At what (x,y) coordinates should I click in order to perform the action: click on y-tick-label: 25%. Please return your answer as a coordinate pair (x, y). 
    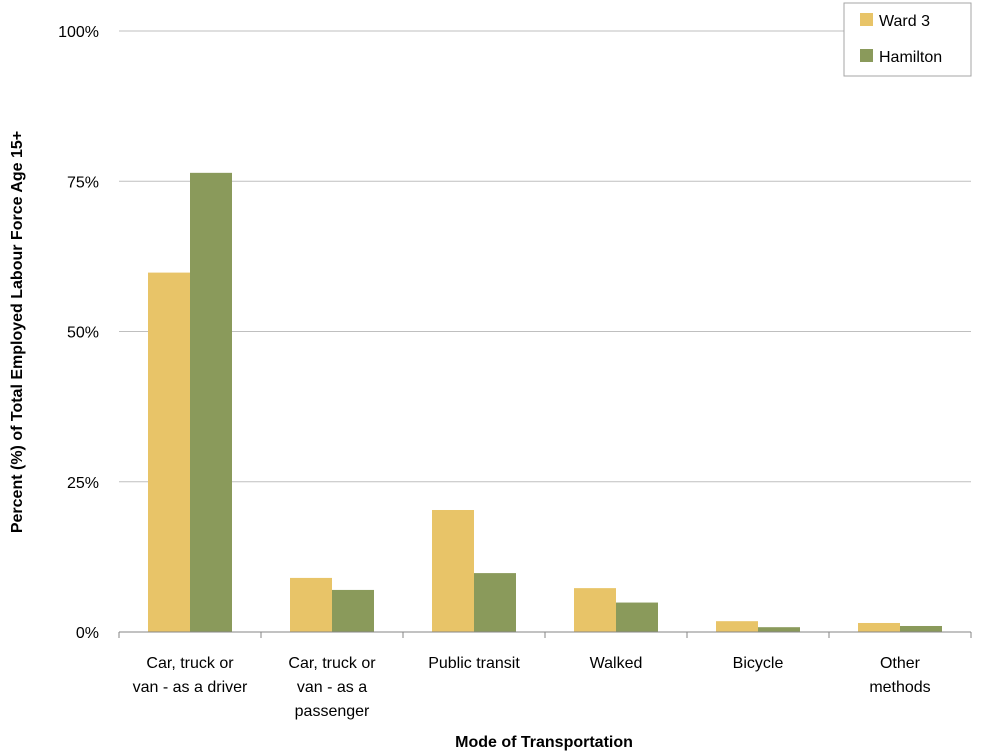
    Looking at the image, I should click on (83, 483).